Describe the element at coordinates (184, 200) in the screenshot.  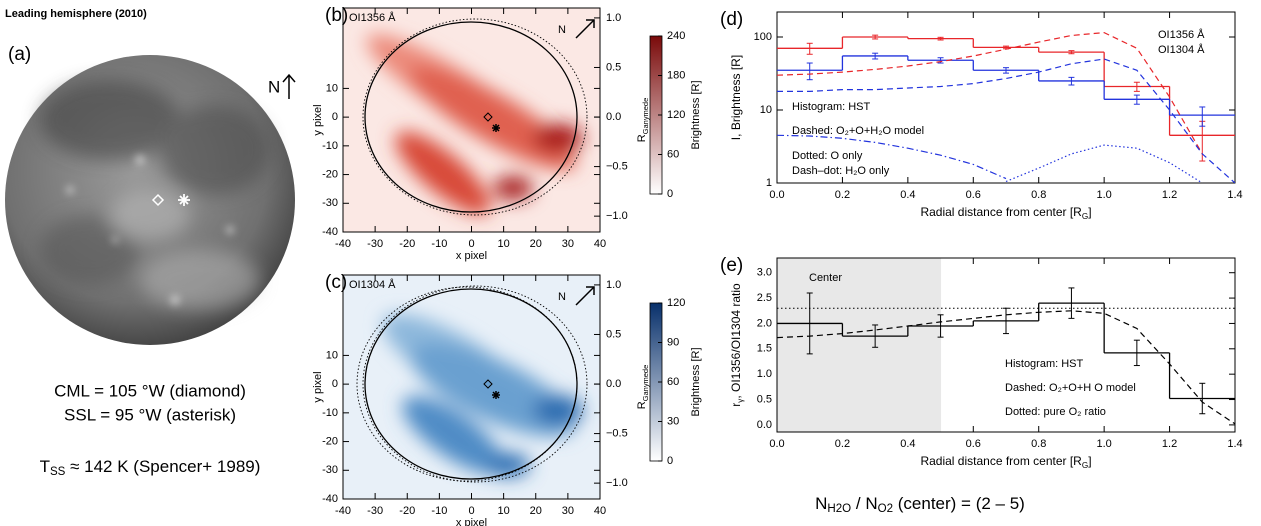
I see `ssl-asterisk` at that location.